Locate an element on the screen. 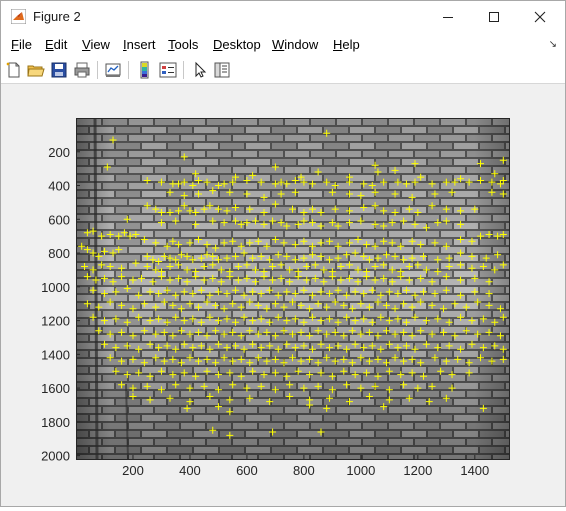 This screenshot has height=511, width=566. y-tick-label: 1200 is located at coordinates (55, 321).